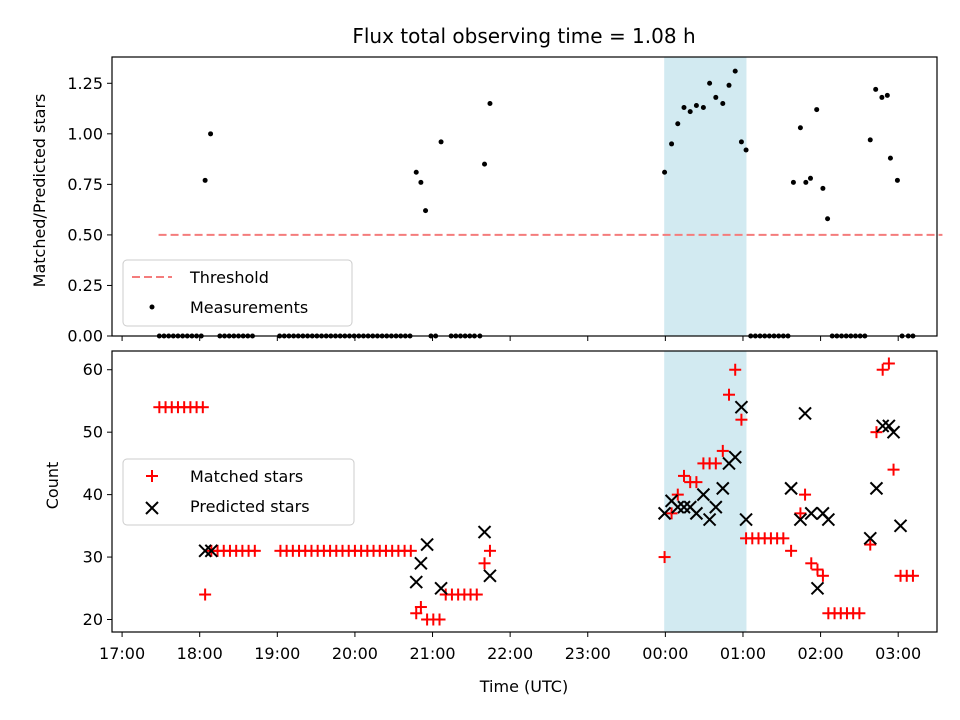 The height and width of the screenshot is (720, 960). What do you see at coordinates (93, 494) in the screenshot?
I see `bot-y-tick-label: 40` at bounding box center [93, 494].